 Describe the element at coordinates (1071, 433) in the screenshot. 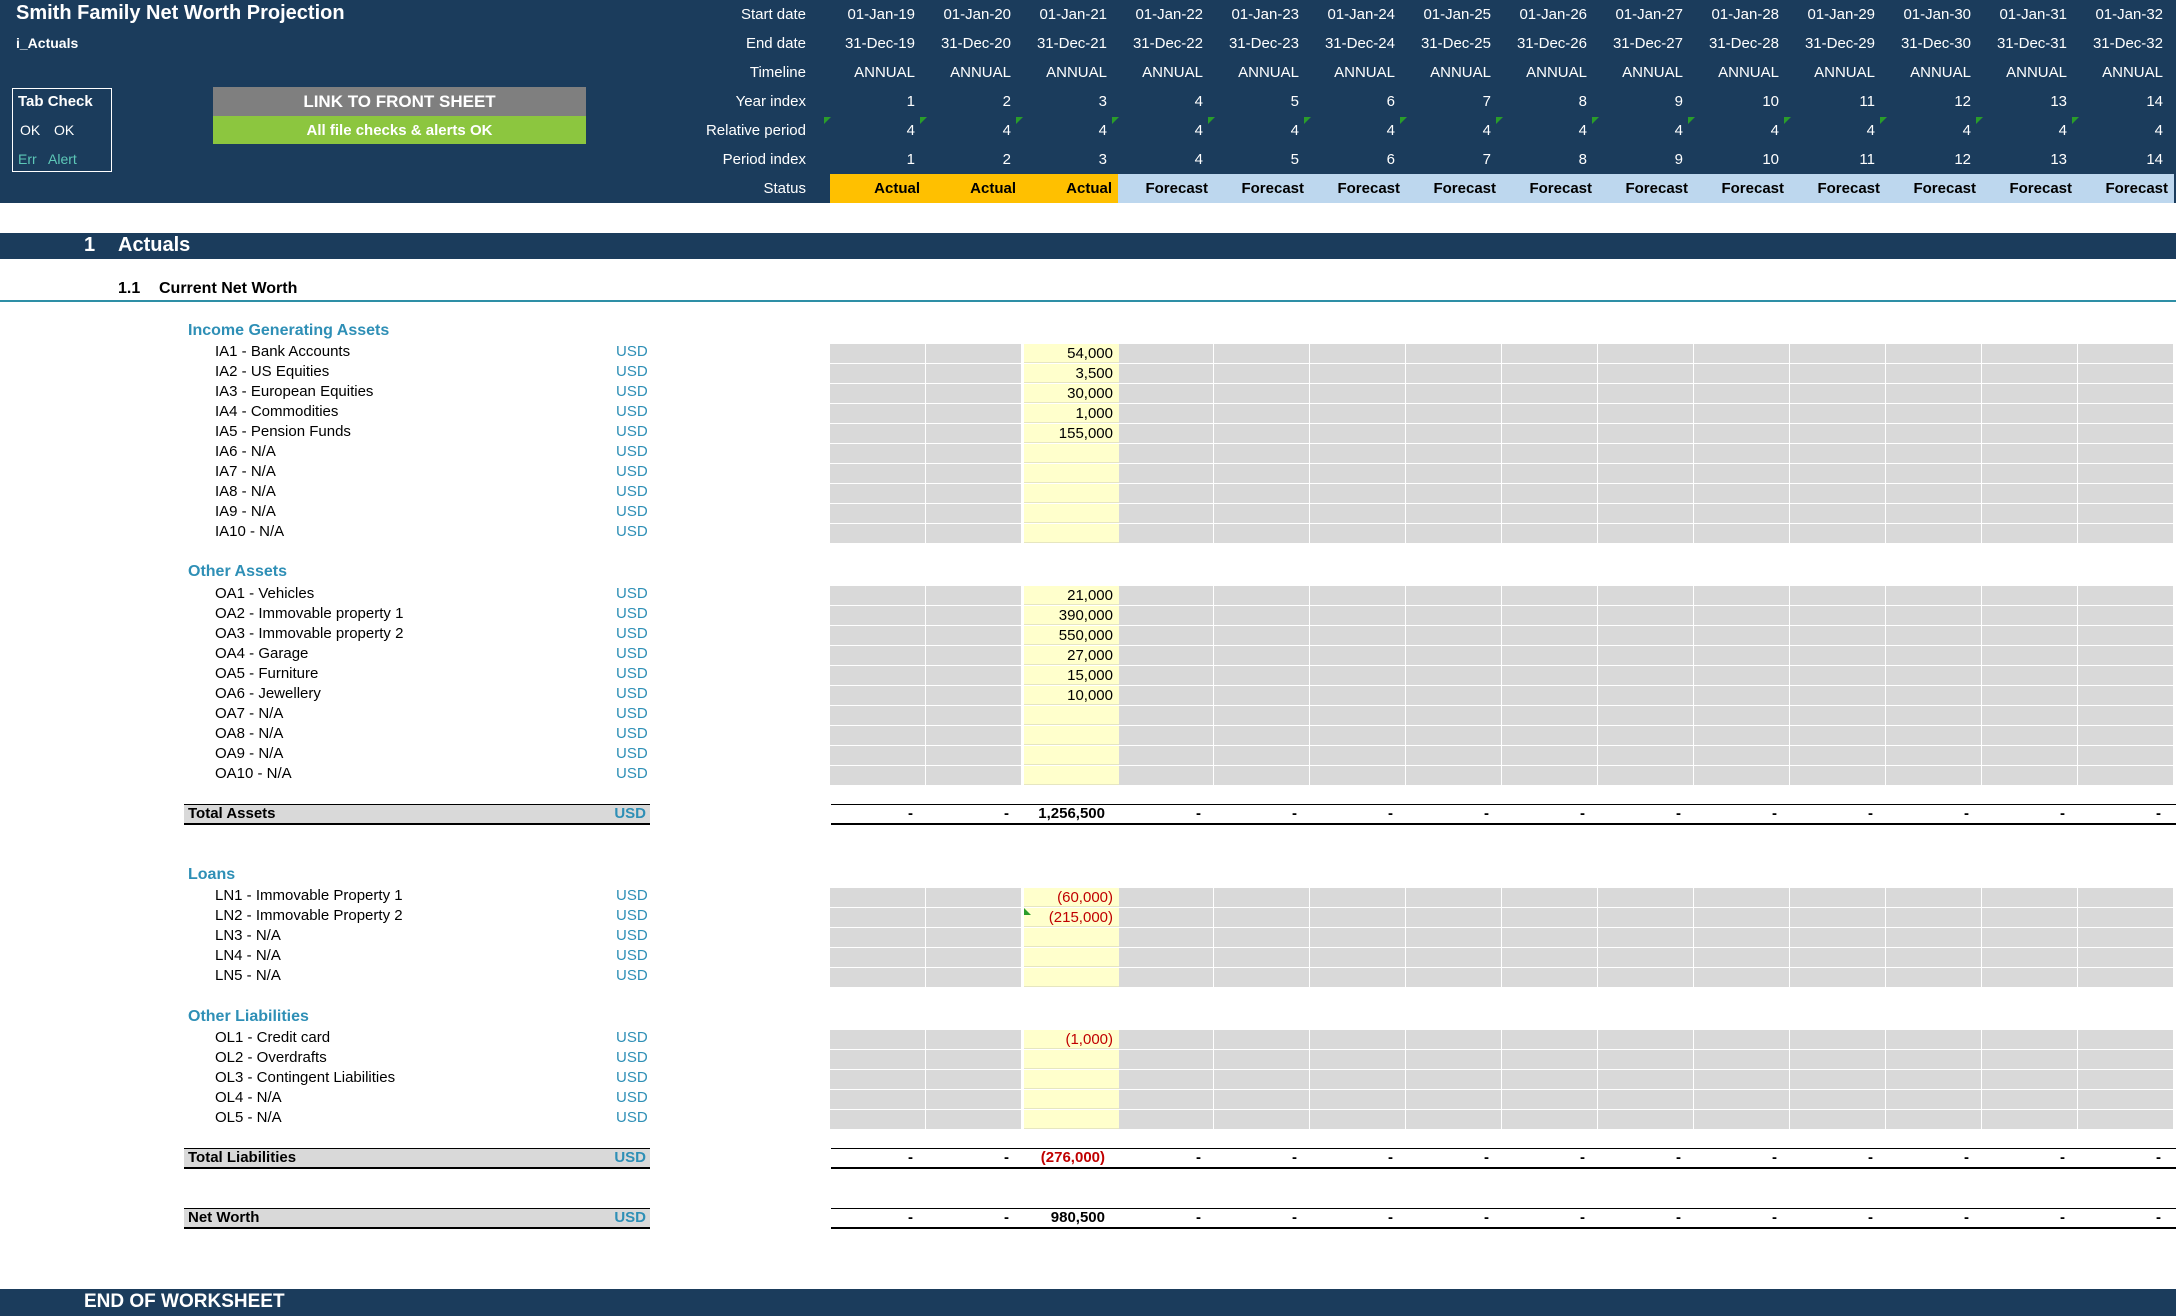

I see `input-cell: 155,000` at that location.